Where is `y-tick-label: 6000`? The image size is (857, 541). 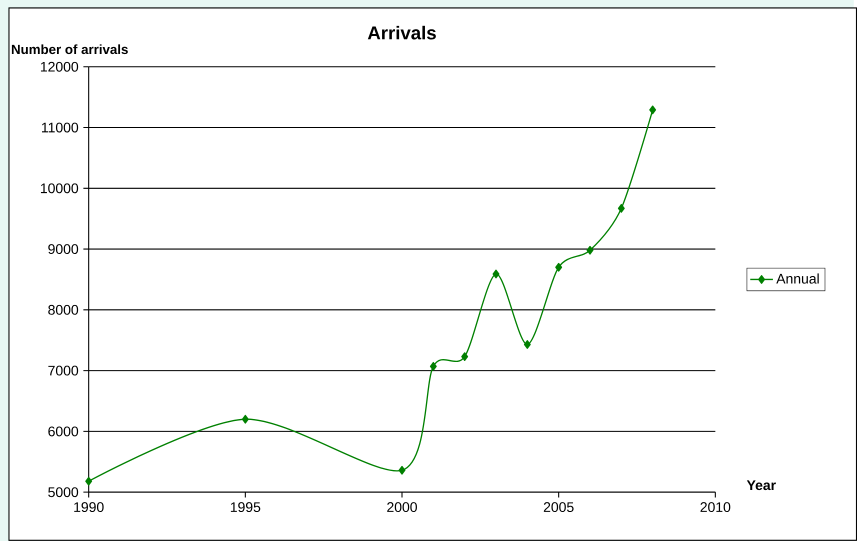 y-tick-label: 6000 is located at coordinates (63, 431).